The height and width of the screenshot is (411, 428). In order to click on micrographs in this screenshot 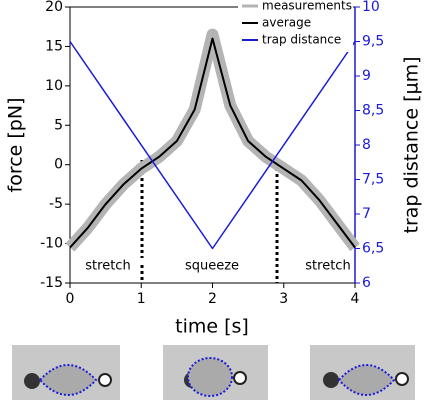, I will do `click(213, 372)`.